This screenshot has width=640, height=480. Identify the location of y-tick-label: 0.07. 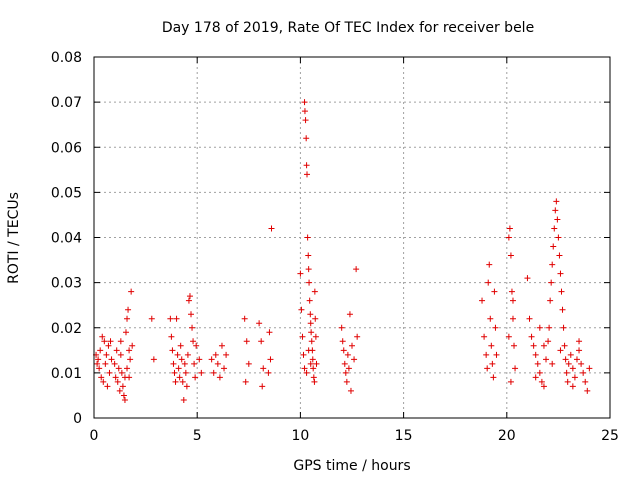
(66, 103).